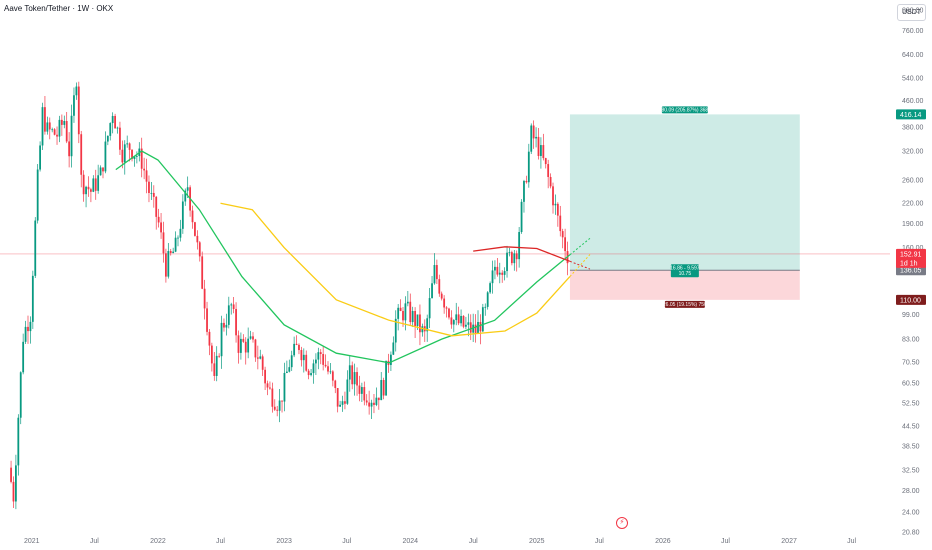  Describe the element at coordinates (911, 340) in the screenshot. I see `y-tick-label: 83.00` at that location.